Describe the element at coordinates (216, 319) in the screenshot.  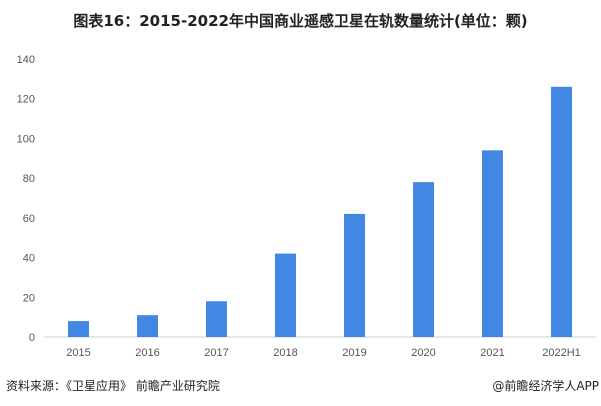
I see `bar-2017` at that location.